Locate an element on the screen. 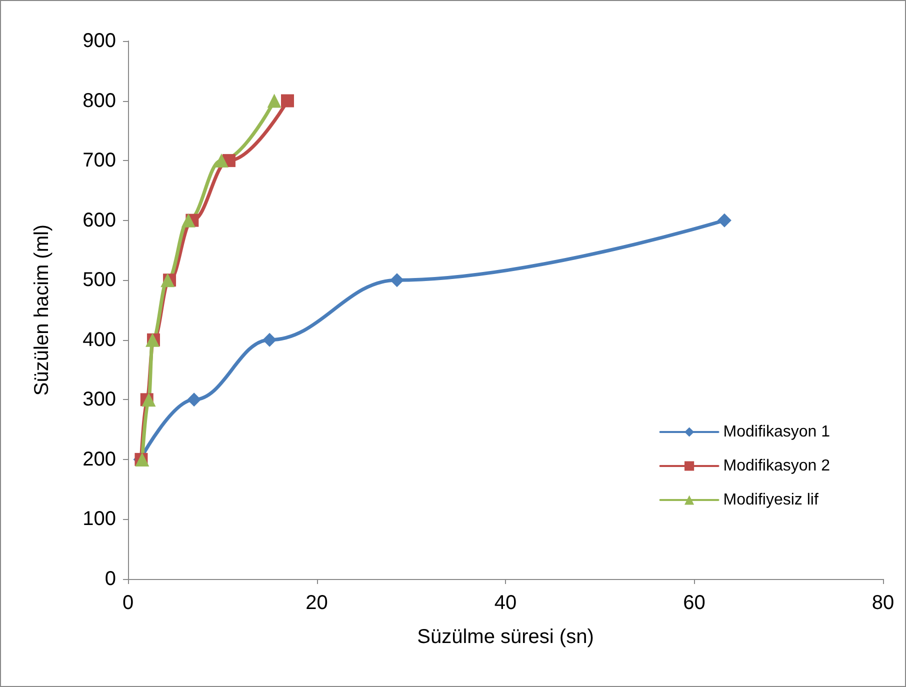 The image size is (906, 687). y-tick-label: 0 is located at coordinates (110, 579).